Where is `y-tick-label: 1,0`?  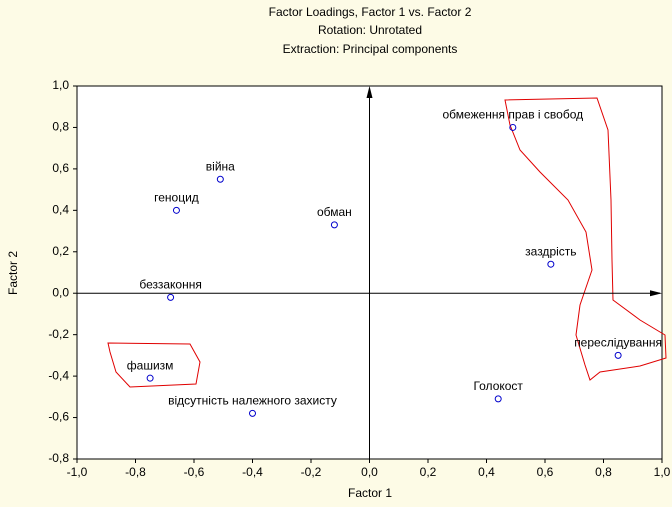
y-tick-label: 1,0 is located at coordinates (60, 85).